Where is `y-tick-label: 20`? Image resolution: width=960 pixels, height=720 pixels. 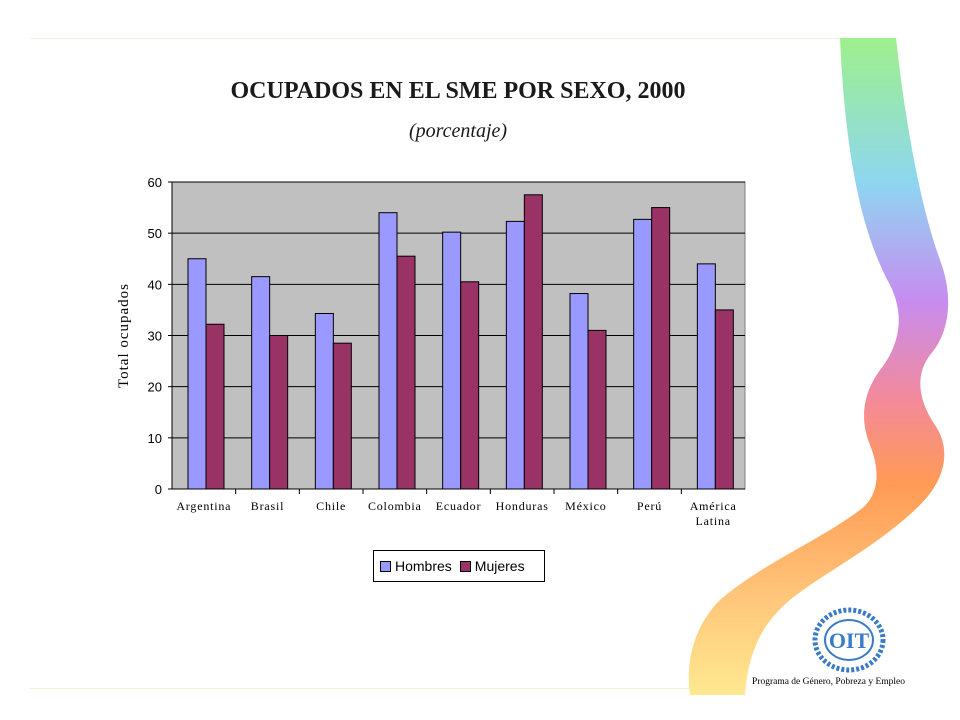
y-tick-label: 20 is located at coordinates (155, 387).